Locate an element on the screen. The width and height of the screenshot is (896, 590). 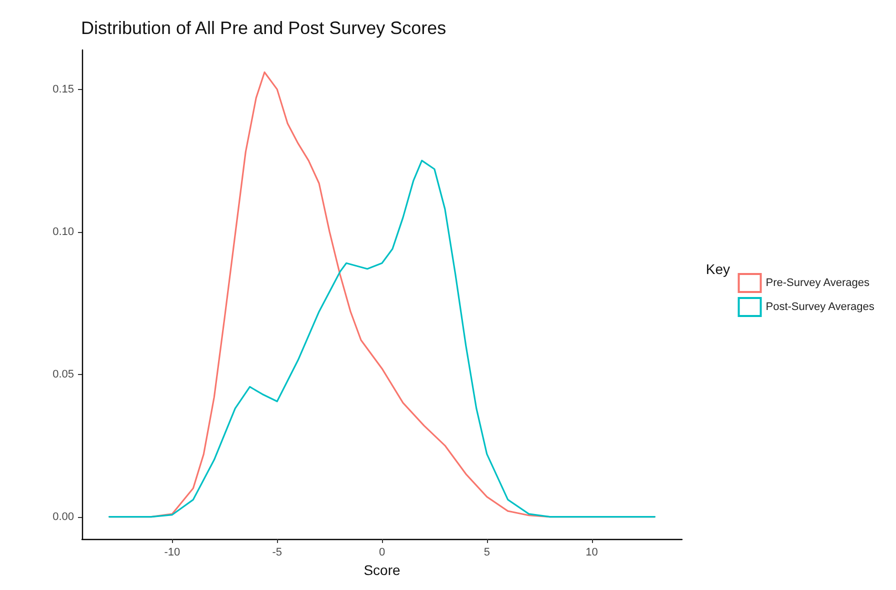
x-tick-label: -5 is located at coordinates (277, 552).